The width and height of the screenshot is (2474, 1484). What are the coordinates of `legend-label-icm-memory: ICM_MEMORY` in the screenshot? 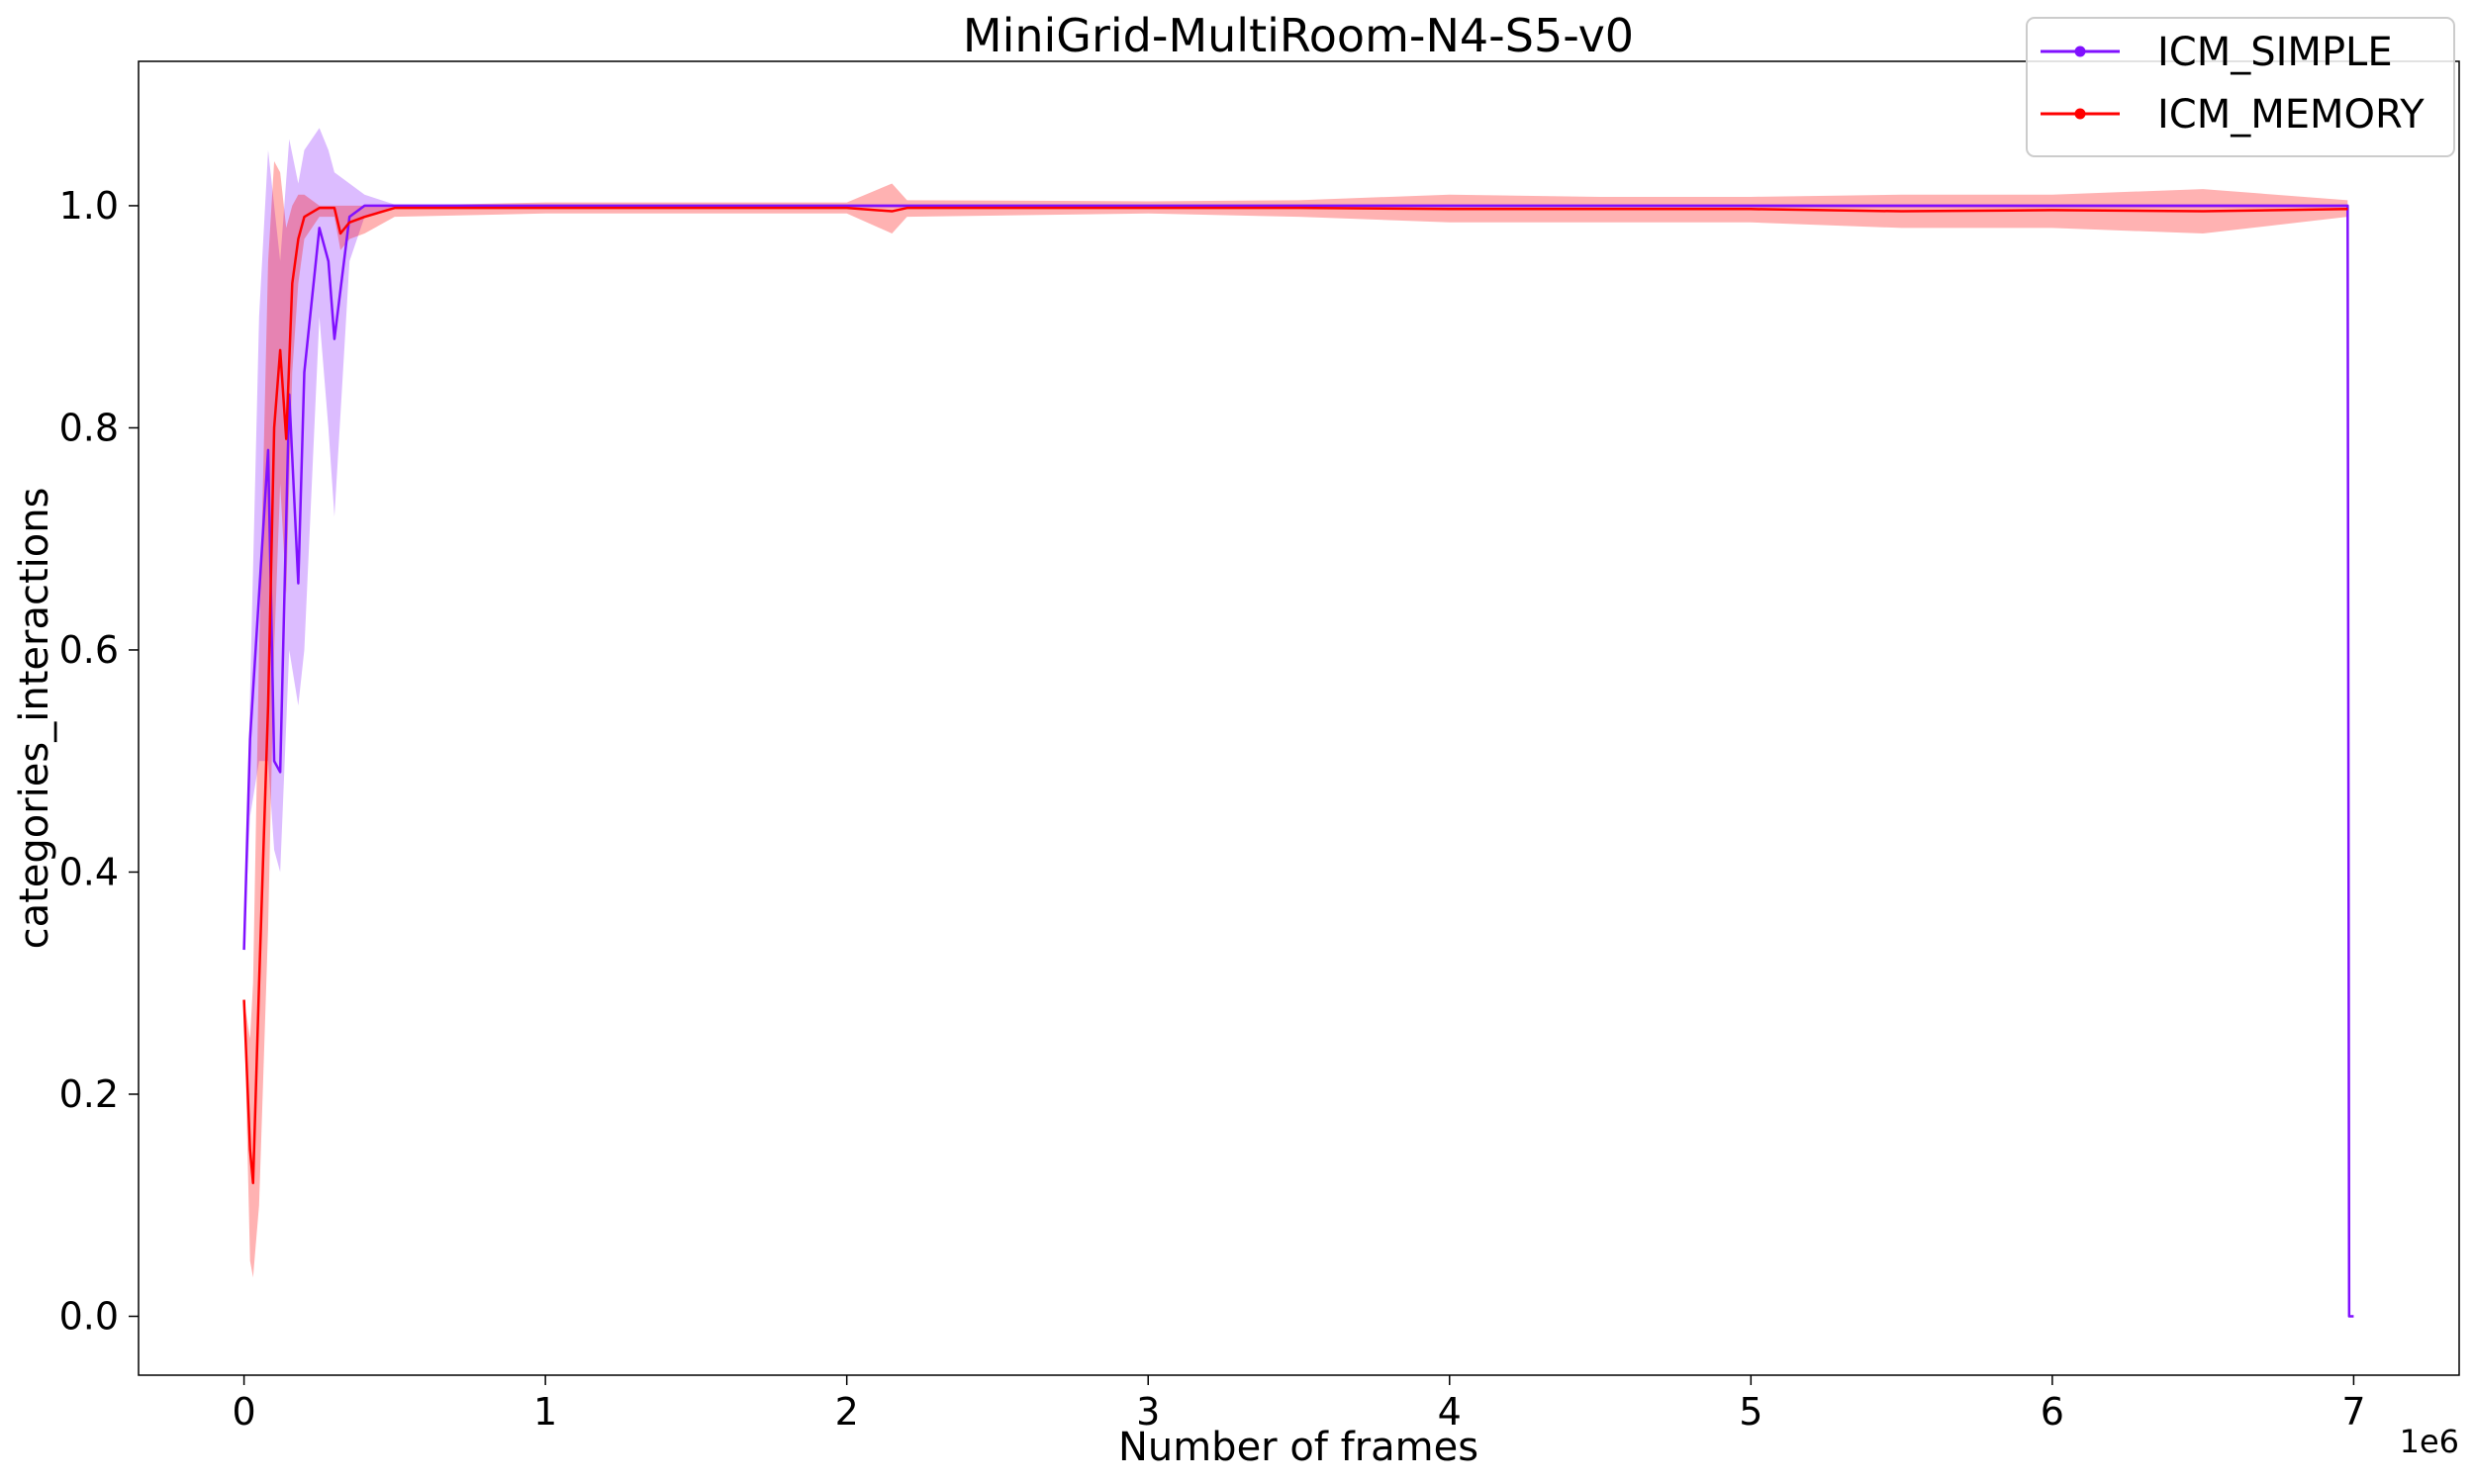 It's located at (2291, 115).